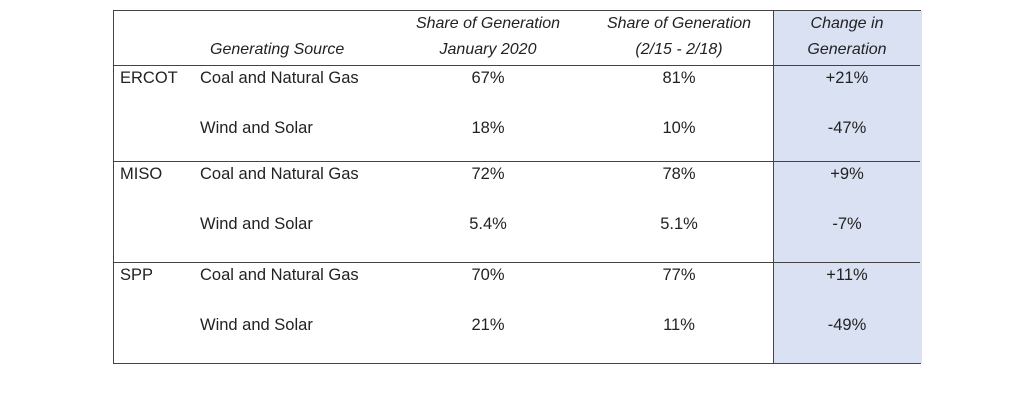 Image resolution: width=1024 pixels, height=402 pixels. What do you see at coordinates (679, 23) in the screenshot?
I see `header-feb-1: Share of Generation` at bounding box center [679, 23].